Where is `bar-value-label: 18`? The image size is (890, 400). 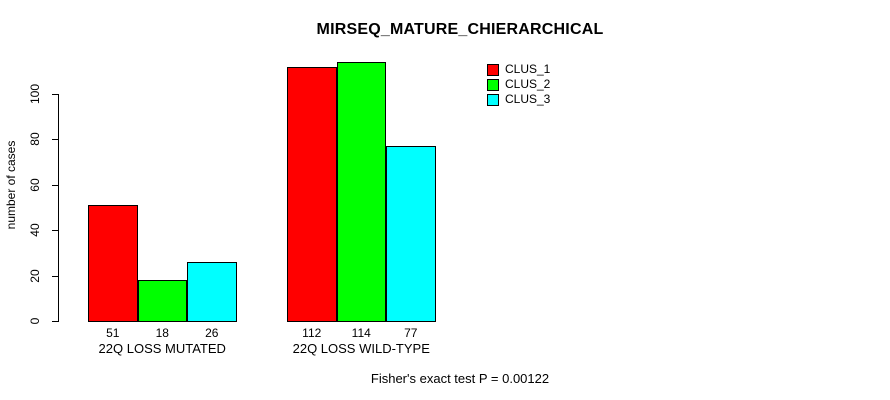
bar-value-label: 18 is located at coordinates (162, 333).